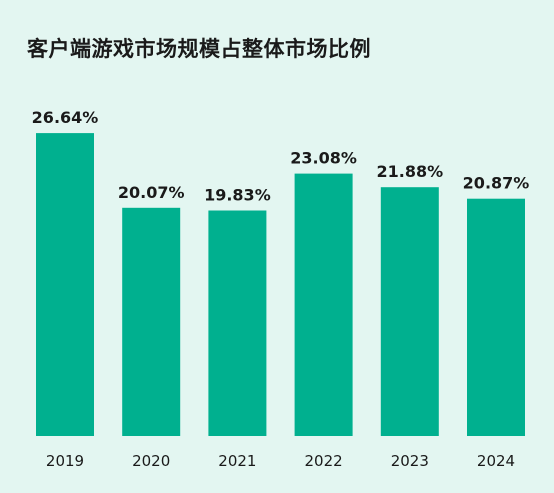 The width and height of the screenshot is (554, 493). Describe the element at coordinates (65, 284) in the screenshot. I see `bar-2019` at that location.